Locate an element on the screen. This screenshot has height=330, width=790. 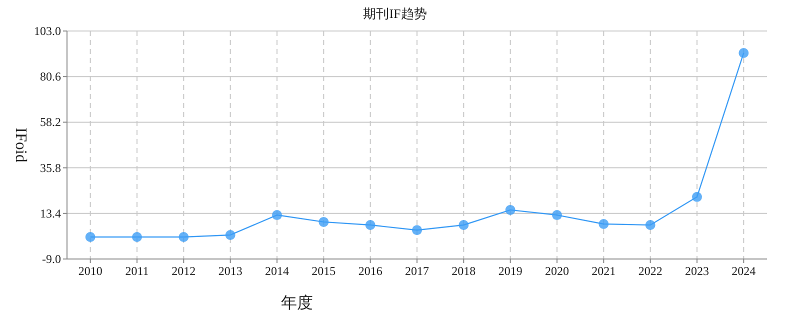
x-tick-label: 2019 is located at coordinates (510, 271).